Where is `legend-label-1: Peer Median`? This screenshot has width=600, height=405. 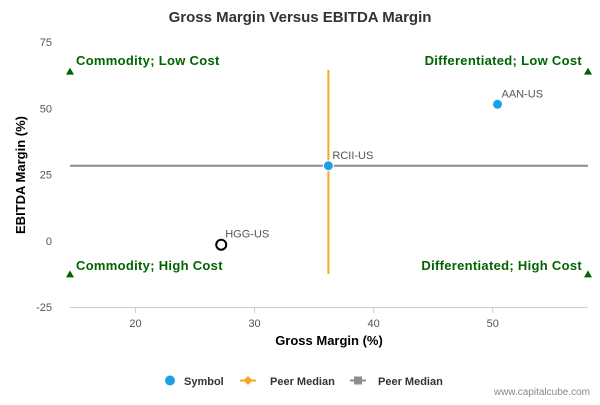 legend-label-1: Peer Median is located at coordinates (302, 382).